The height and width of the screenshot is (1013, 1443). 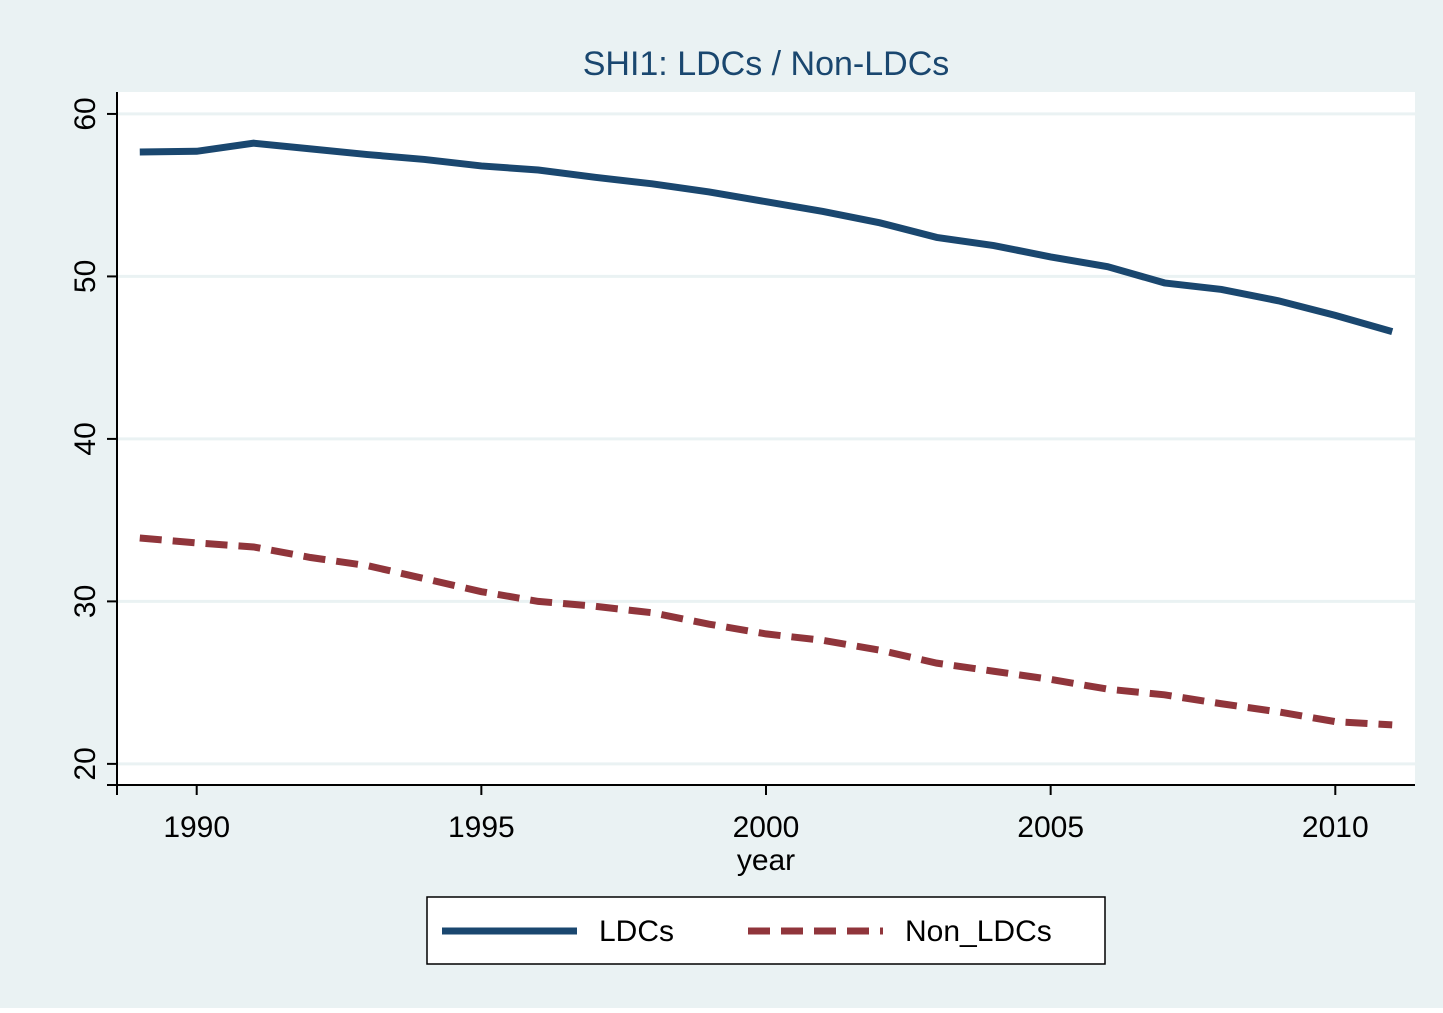 What do you see at coordinates (85, 438) in the screenshot?
I see `y-tick-label: 40` at bounding box center [85, 438].